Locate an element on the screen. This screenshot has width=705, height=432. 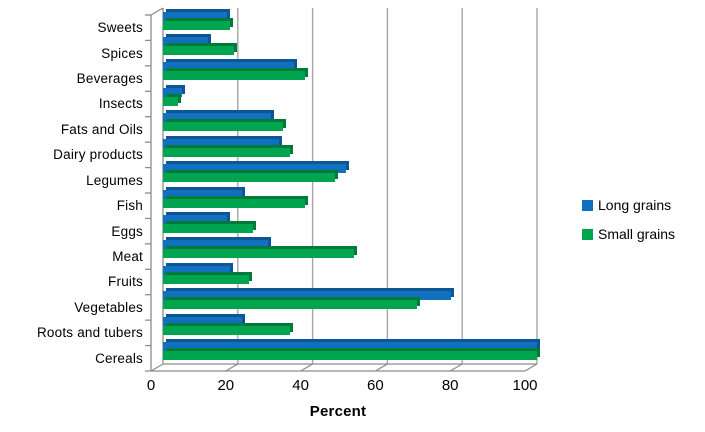
bar-small-grains-fish is located at coordinates (234, 203).